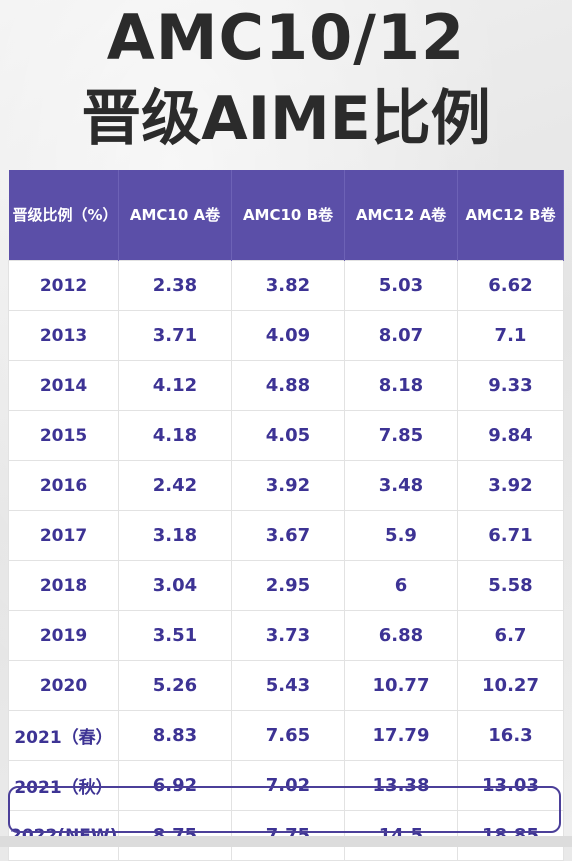 The image size is (572, 861). I want to click on table-row: 2021（秋） 6.92 7.02 13.38 13.03, so click(286, 785).